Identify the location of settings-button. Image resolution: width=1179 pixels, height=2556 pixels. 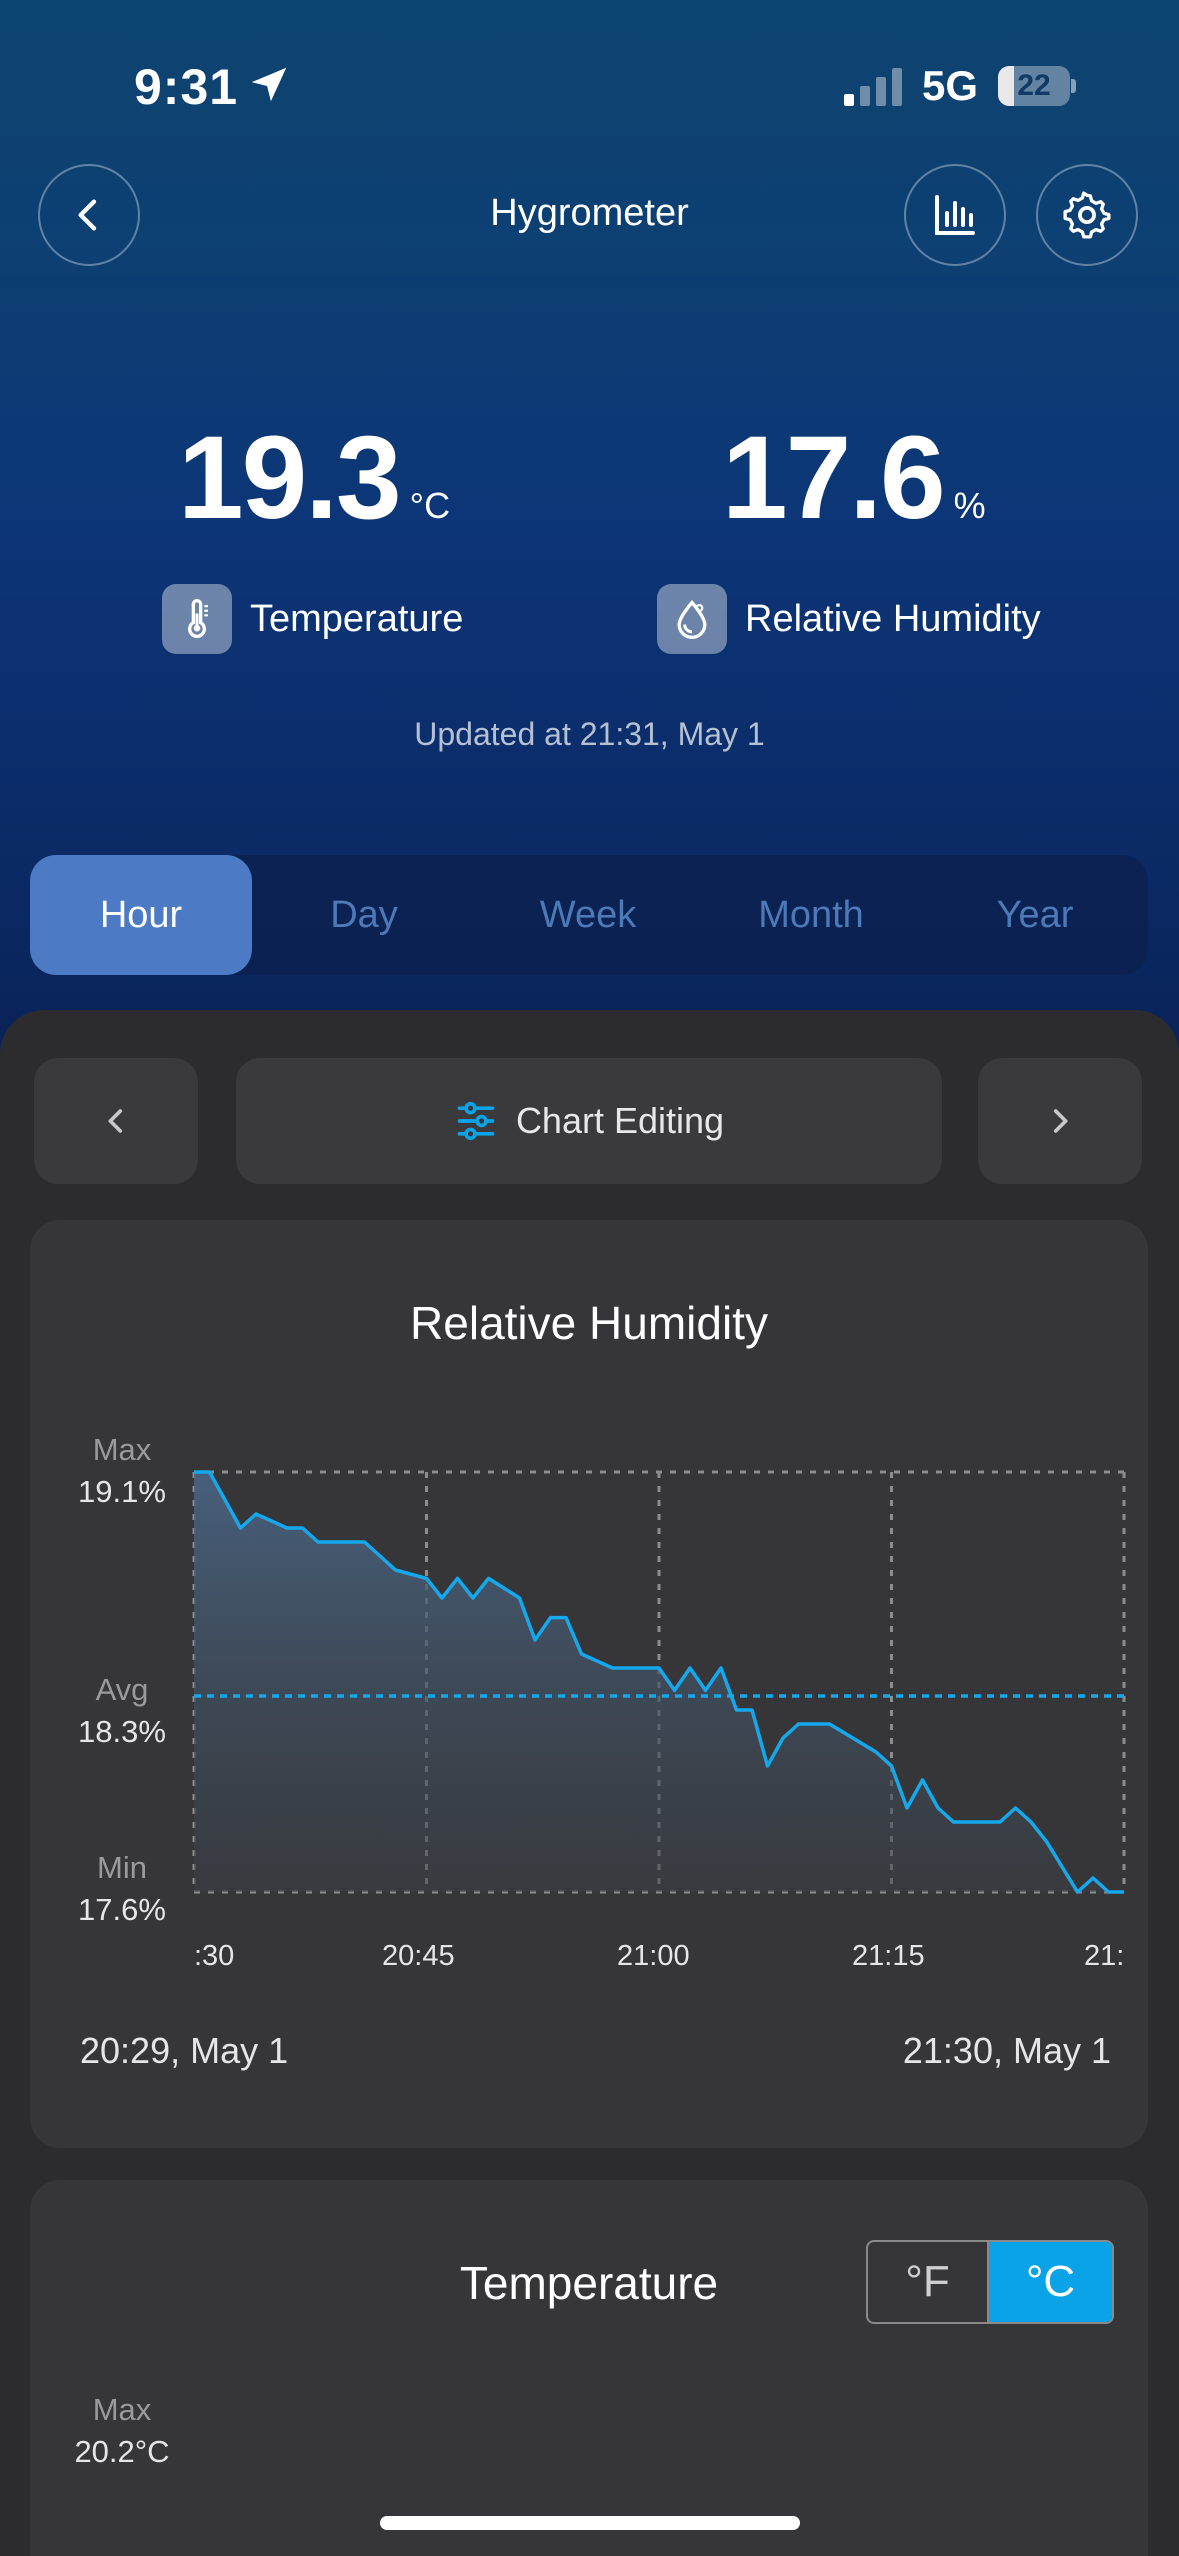
(1087, 215).